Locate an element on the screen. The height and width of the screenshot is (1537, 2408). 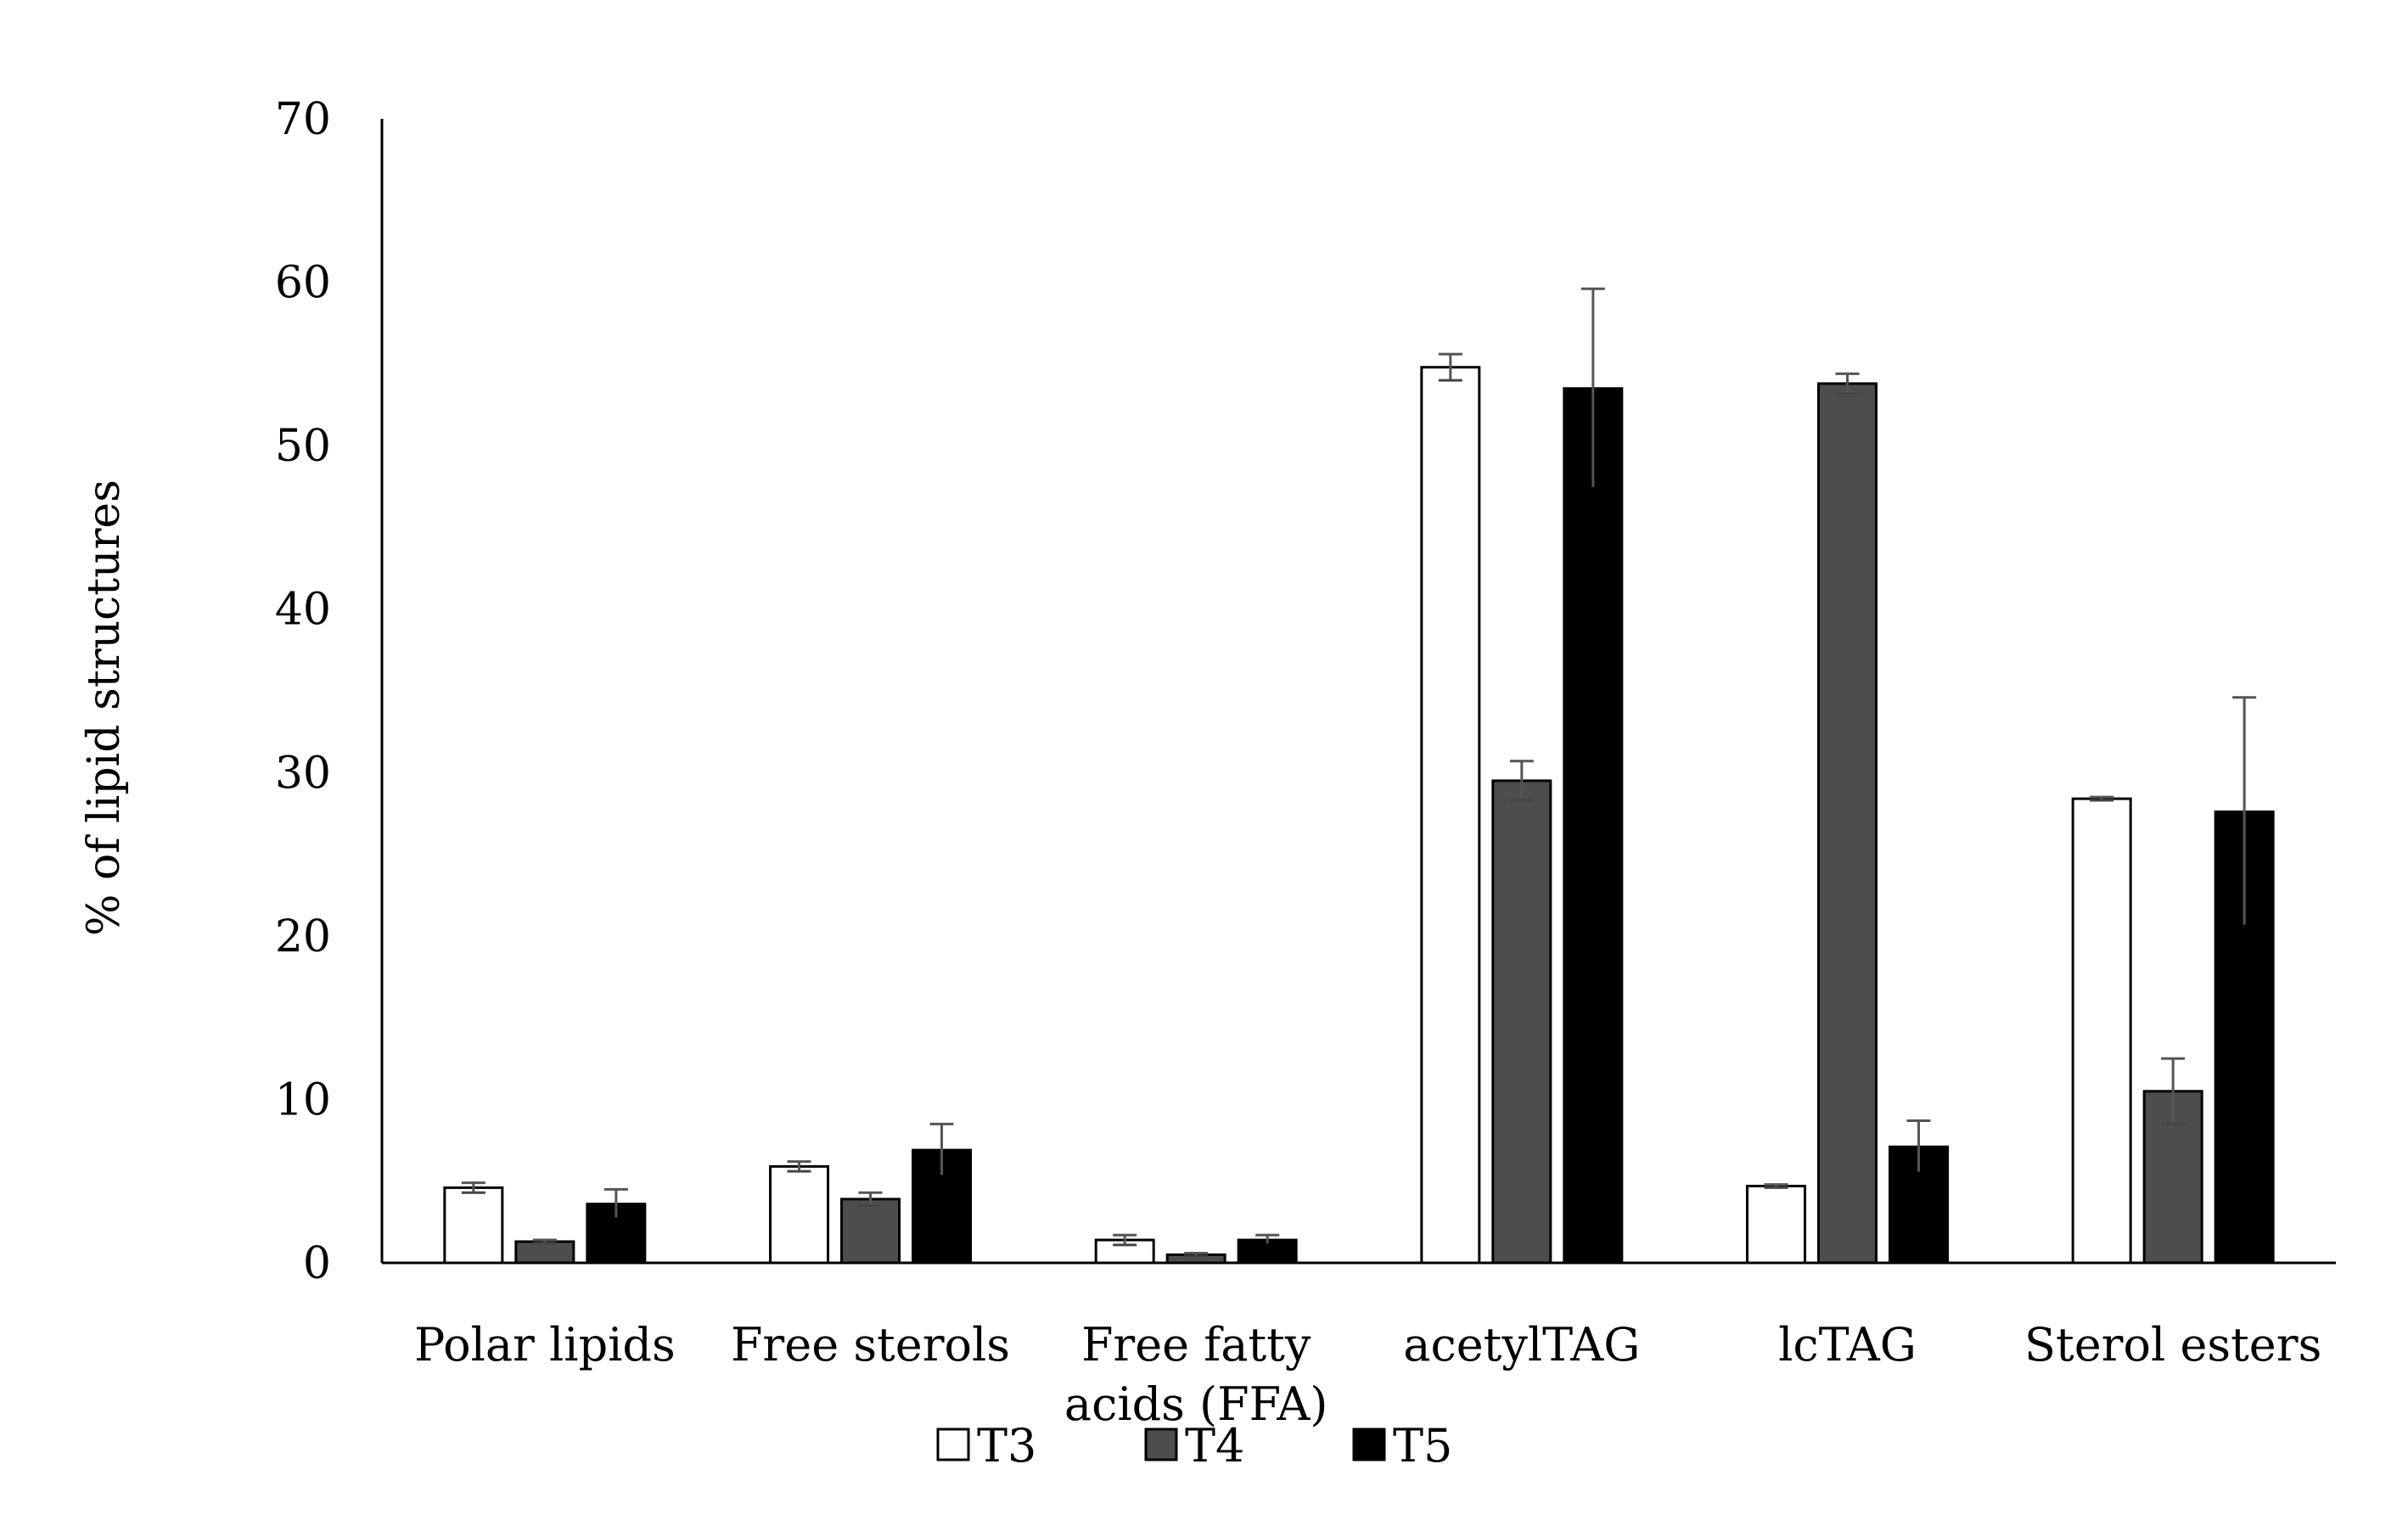
legend-label-T5: T5 is located at coordinates (1422, 1445).